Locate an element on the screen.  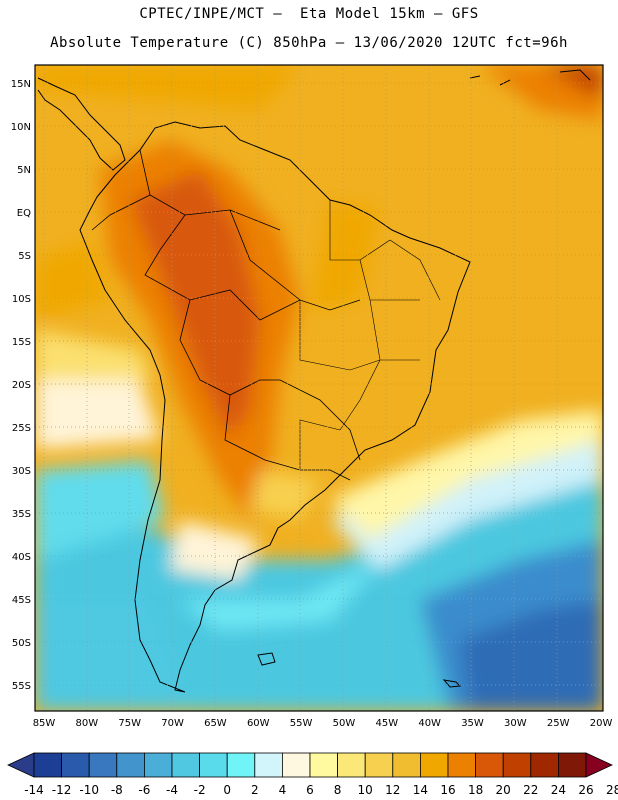
temperature-colorbar is located at coordinates (310, 765).